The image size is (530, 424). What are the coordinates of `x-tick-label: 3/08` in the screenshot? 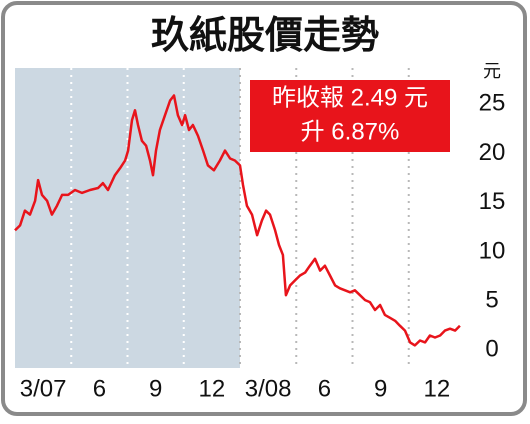 It's located at (268, 388).